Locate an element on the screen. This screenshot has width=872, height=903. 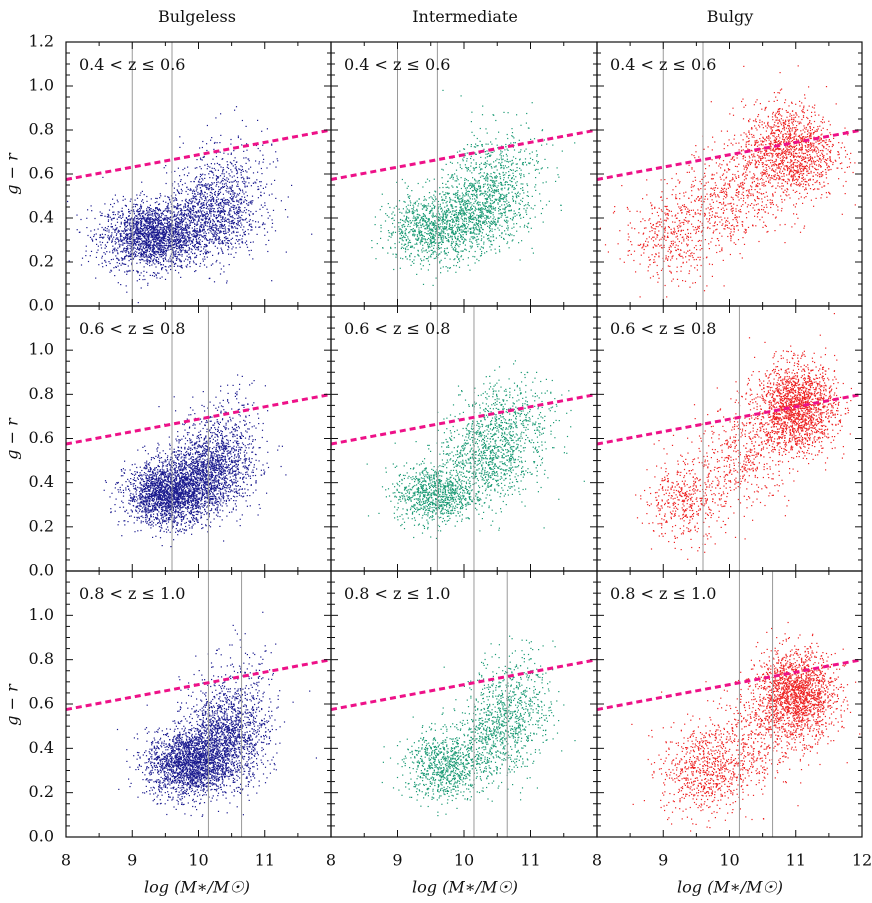
y-axis-label-row-2: g − r is located at coordinates (12, 438).